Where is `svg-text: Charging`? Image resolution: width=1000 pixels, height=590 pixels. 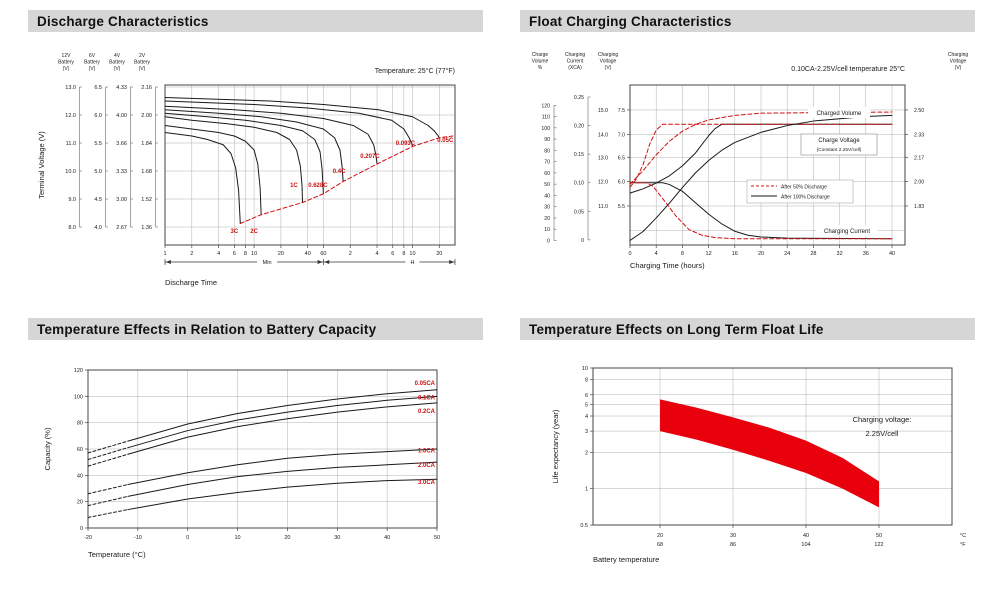
svg-text: Charging is located at coordinates (958, 55).